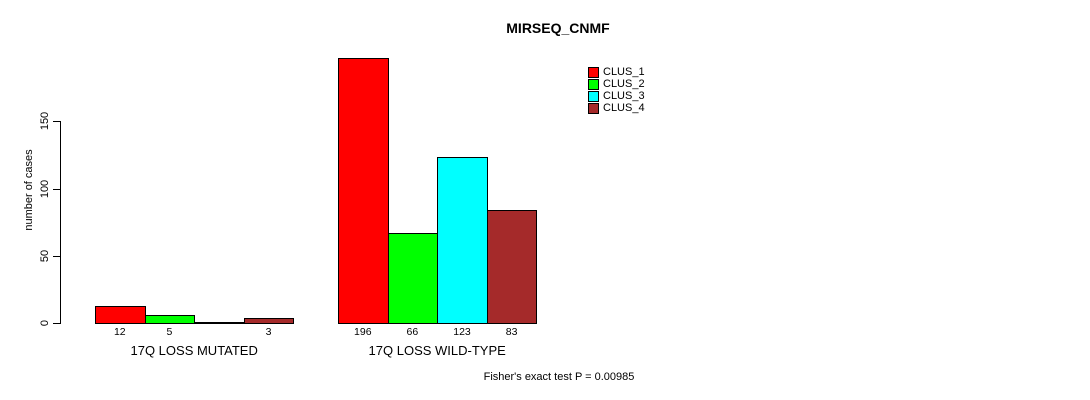 This screenshot has height=400, width=1090. I want to click on y-tick-label: 100, so click(45, 188).